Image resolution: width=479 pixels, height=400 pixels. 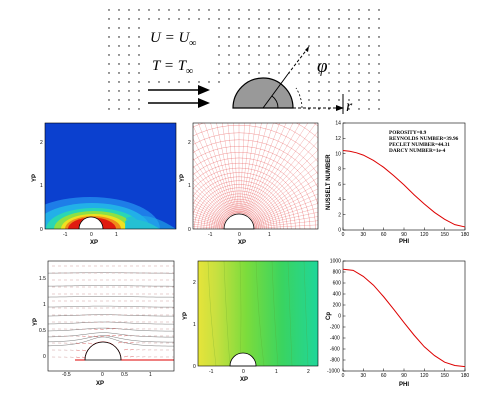 I want to click on temperature-contour-panel: 0 1 2 -1 0 1 XP YP, so click(x=105, y=182).